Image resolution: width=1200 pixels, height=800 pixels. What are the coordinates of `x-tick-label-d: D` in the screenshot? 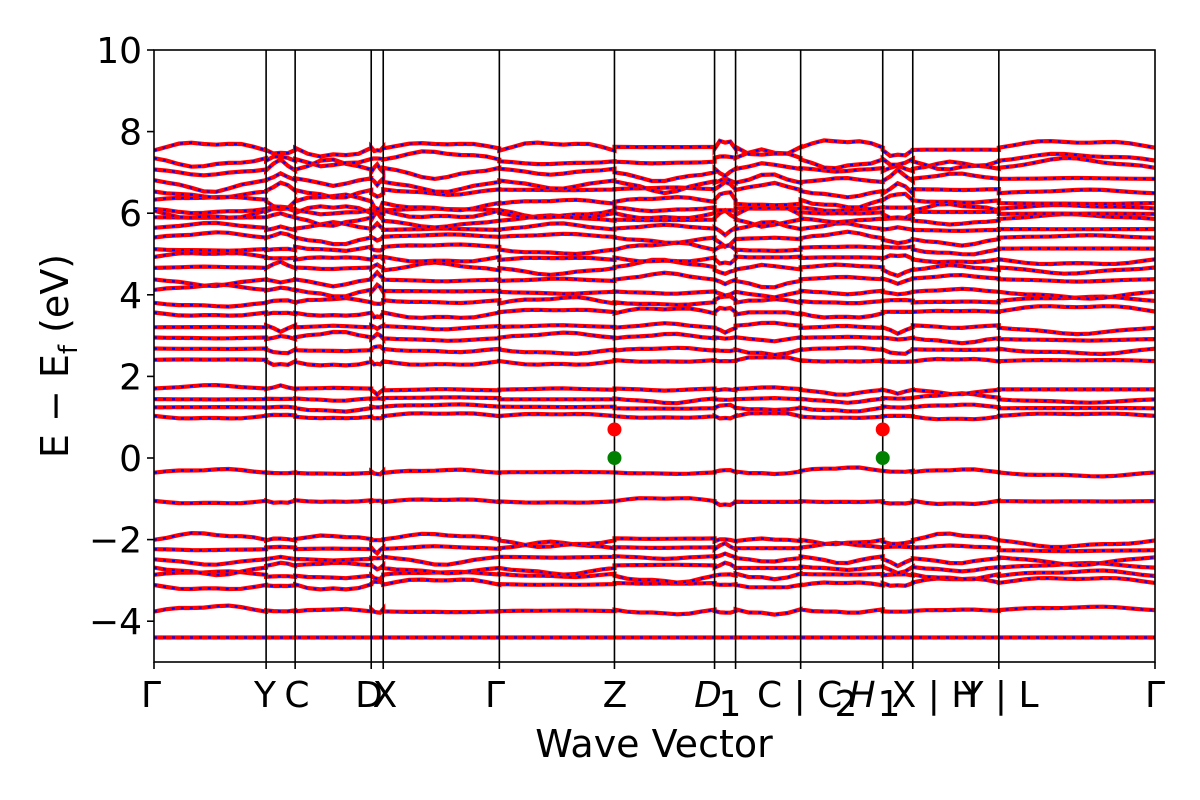 It's located at (369, 695).